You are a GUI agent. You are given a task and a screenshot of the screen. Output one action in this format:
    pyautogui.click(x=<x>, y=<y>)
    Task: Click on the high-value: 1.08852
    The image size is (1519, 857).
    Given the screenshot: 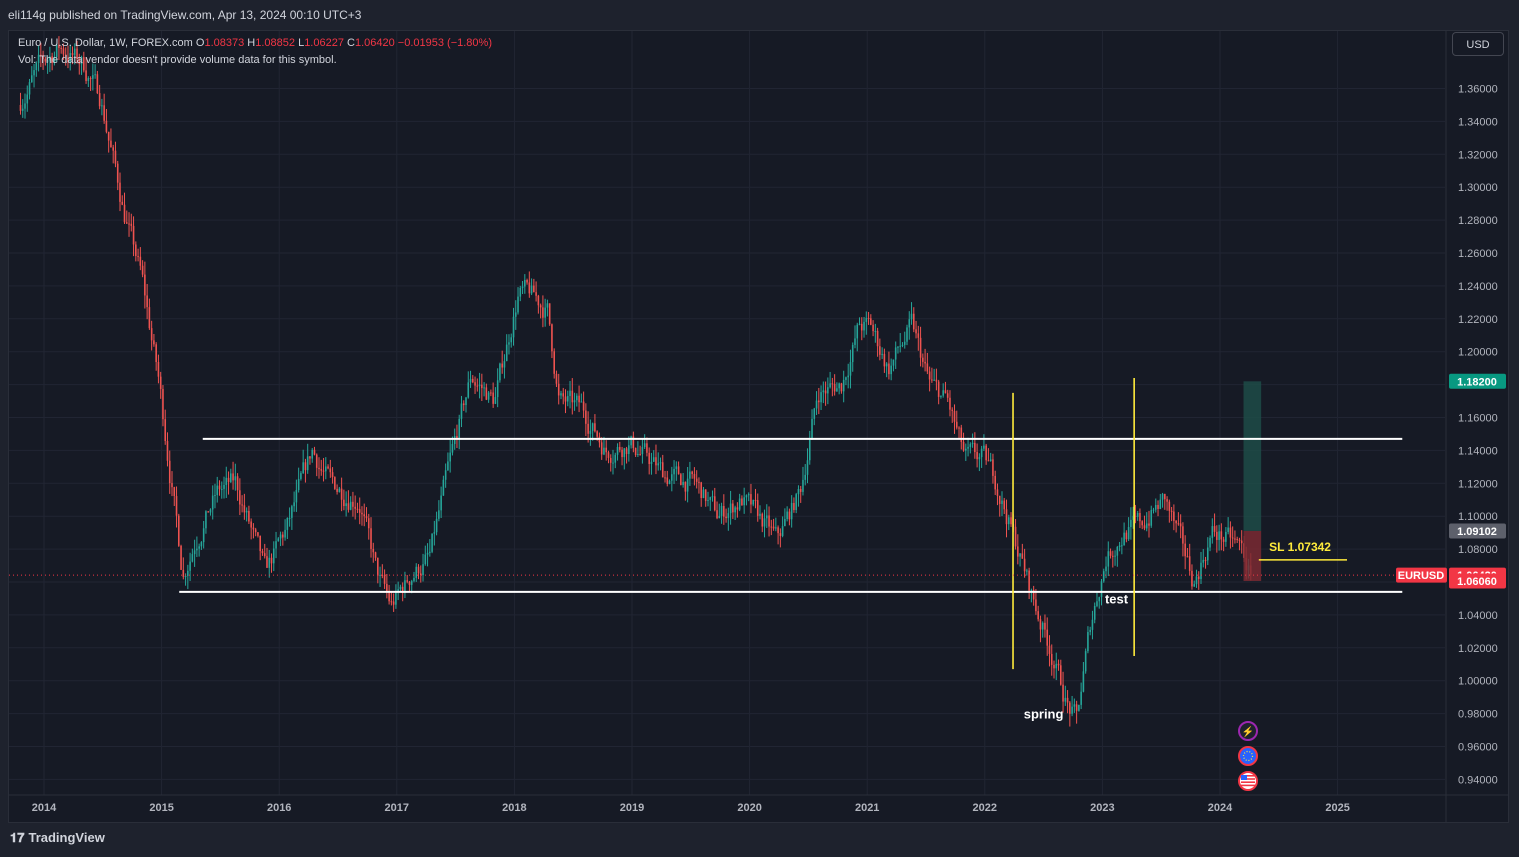 What is the action you would take?
    pyautogui.click(x=275, y=43)
    